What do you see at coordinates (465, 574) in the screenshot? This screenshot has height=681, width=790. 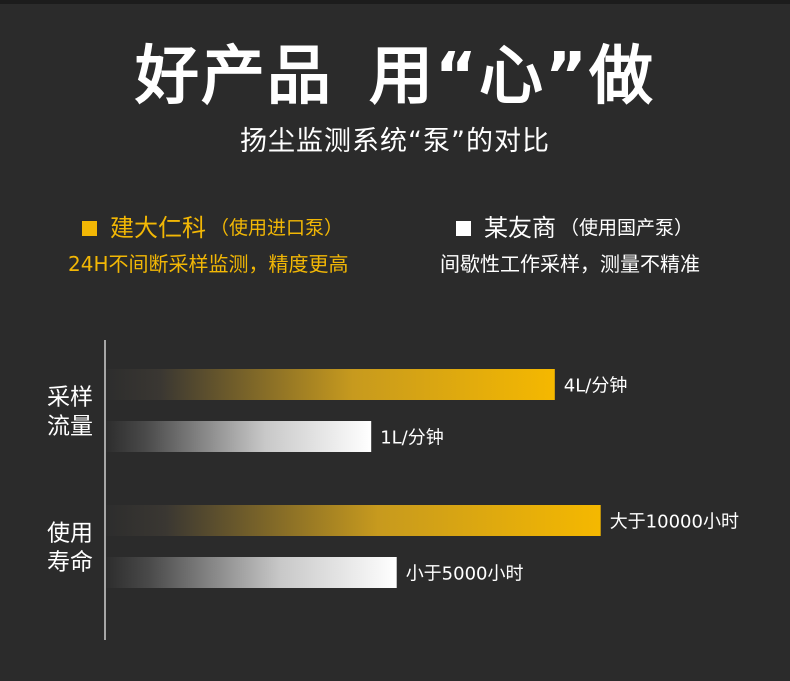 I see `data-label-1-1: 小于5000小时` at bounding box center [465, 574].